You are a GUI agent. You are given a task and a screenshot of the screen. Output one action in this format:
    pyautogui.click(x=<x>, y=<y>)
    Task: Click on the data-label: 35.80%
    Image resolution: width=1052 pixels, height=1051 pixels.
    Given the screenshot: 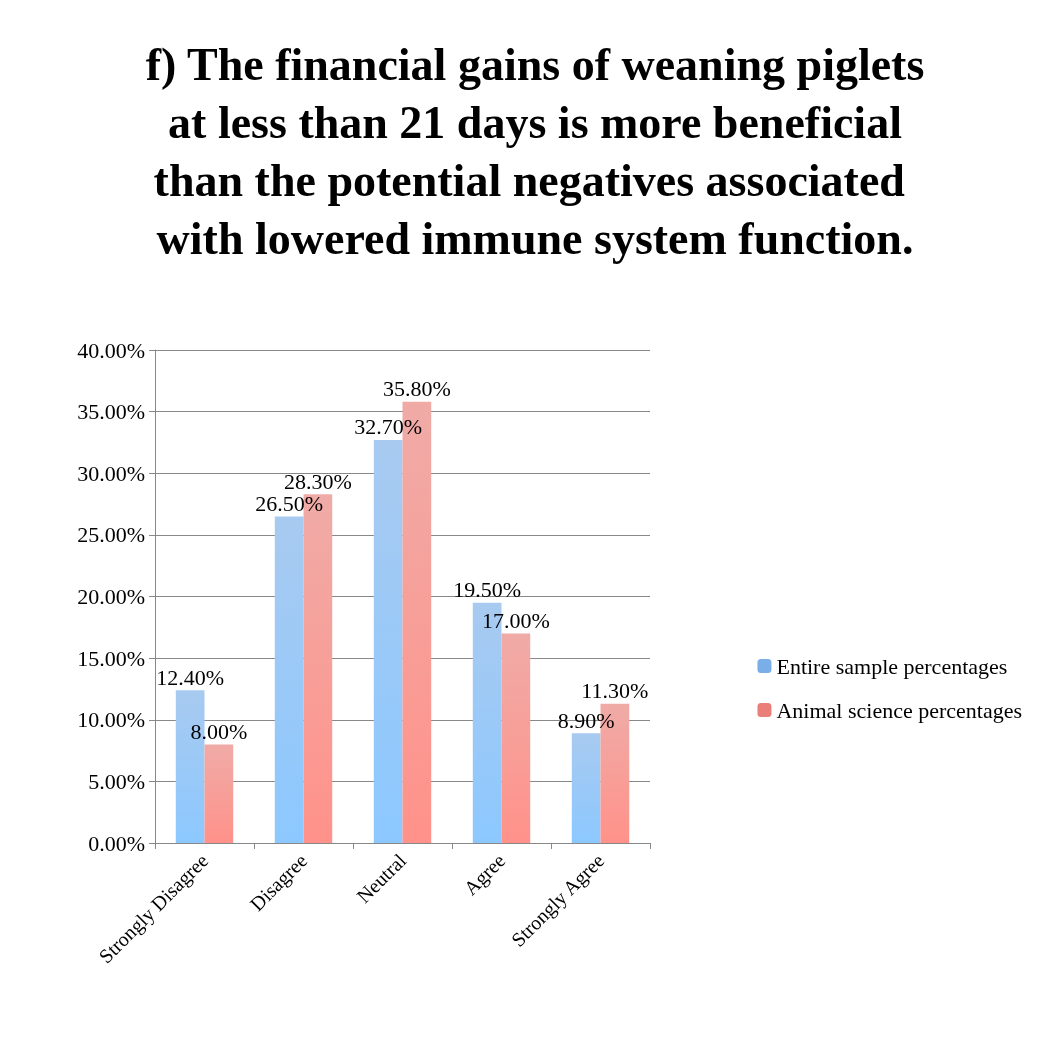 What is the action you would take?
    pyautogui.click(x=416, y=389)
    